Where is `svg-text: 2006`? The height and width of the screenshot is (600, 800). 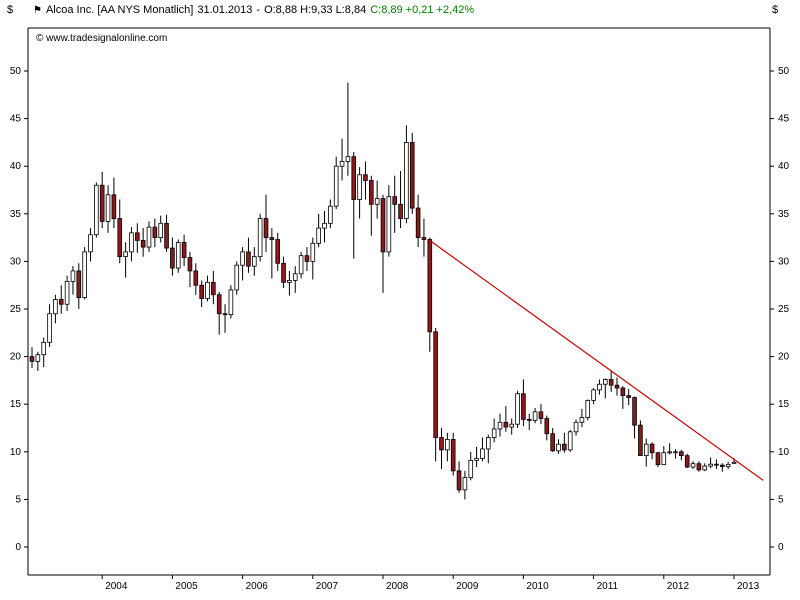
svg-text: 2006 is located at coordinates (257, 586).